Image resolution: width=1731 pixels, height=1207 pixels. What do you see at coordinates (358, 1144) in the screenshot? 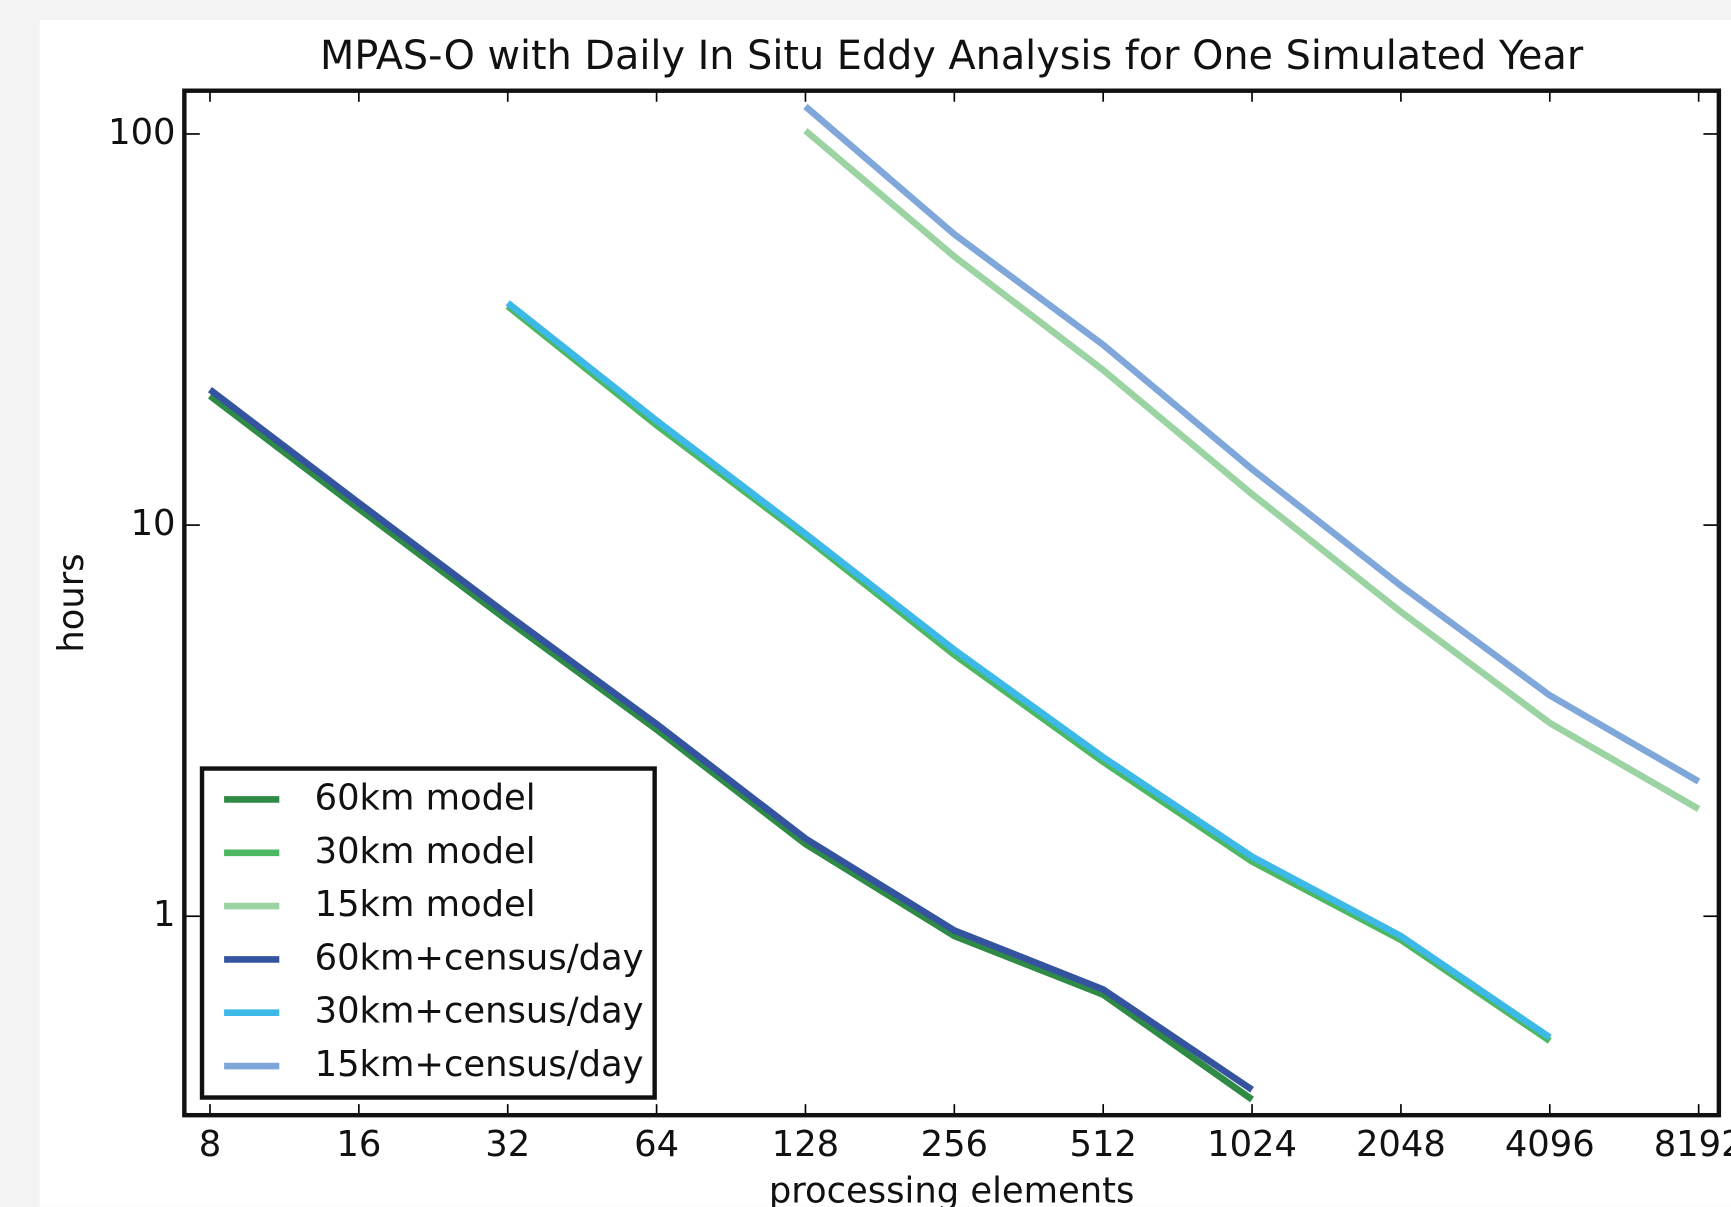
I see `x-tick-label: 16` at bounding box center [358, 1144].